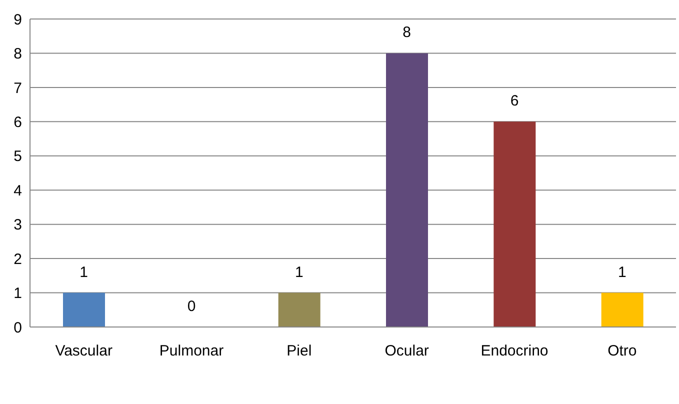 This screenshot has width=679, height=404. I want to click on x-tick-label: Otro, so click(622, 351).